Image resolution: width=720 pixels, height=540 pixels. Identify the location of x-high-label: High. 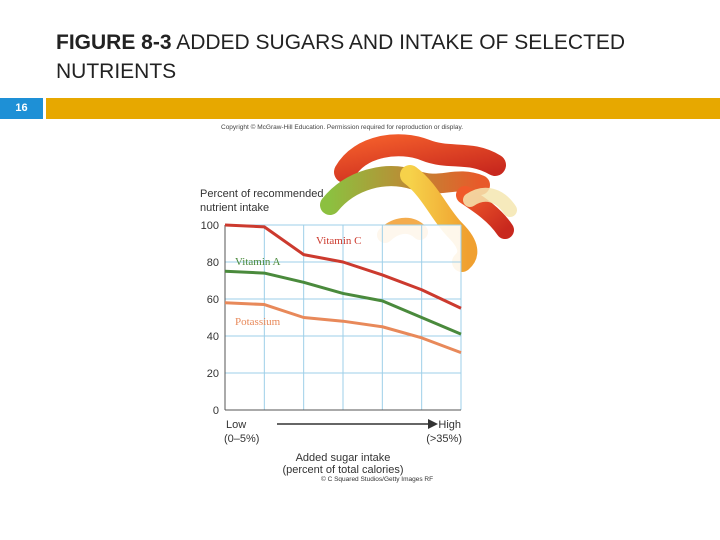
(449, 425).